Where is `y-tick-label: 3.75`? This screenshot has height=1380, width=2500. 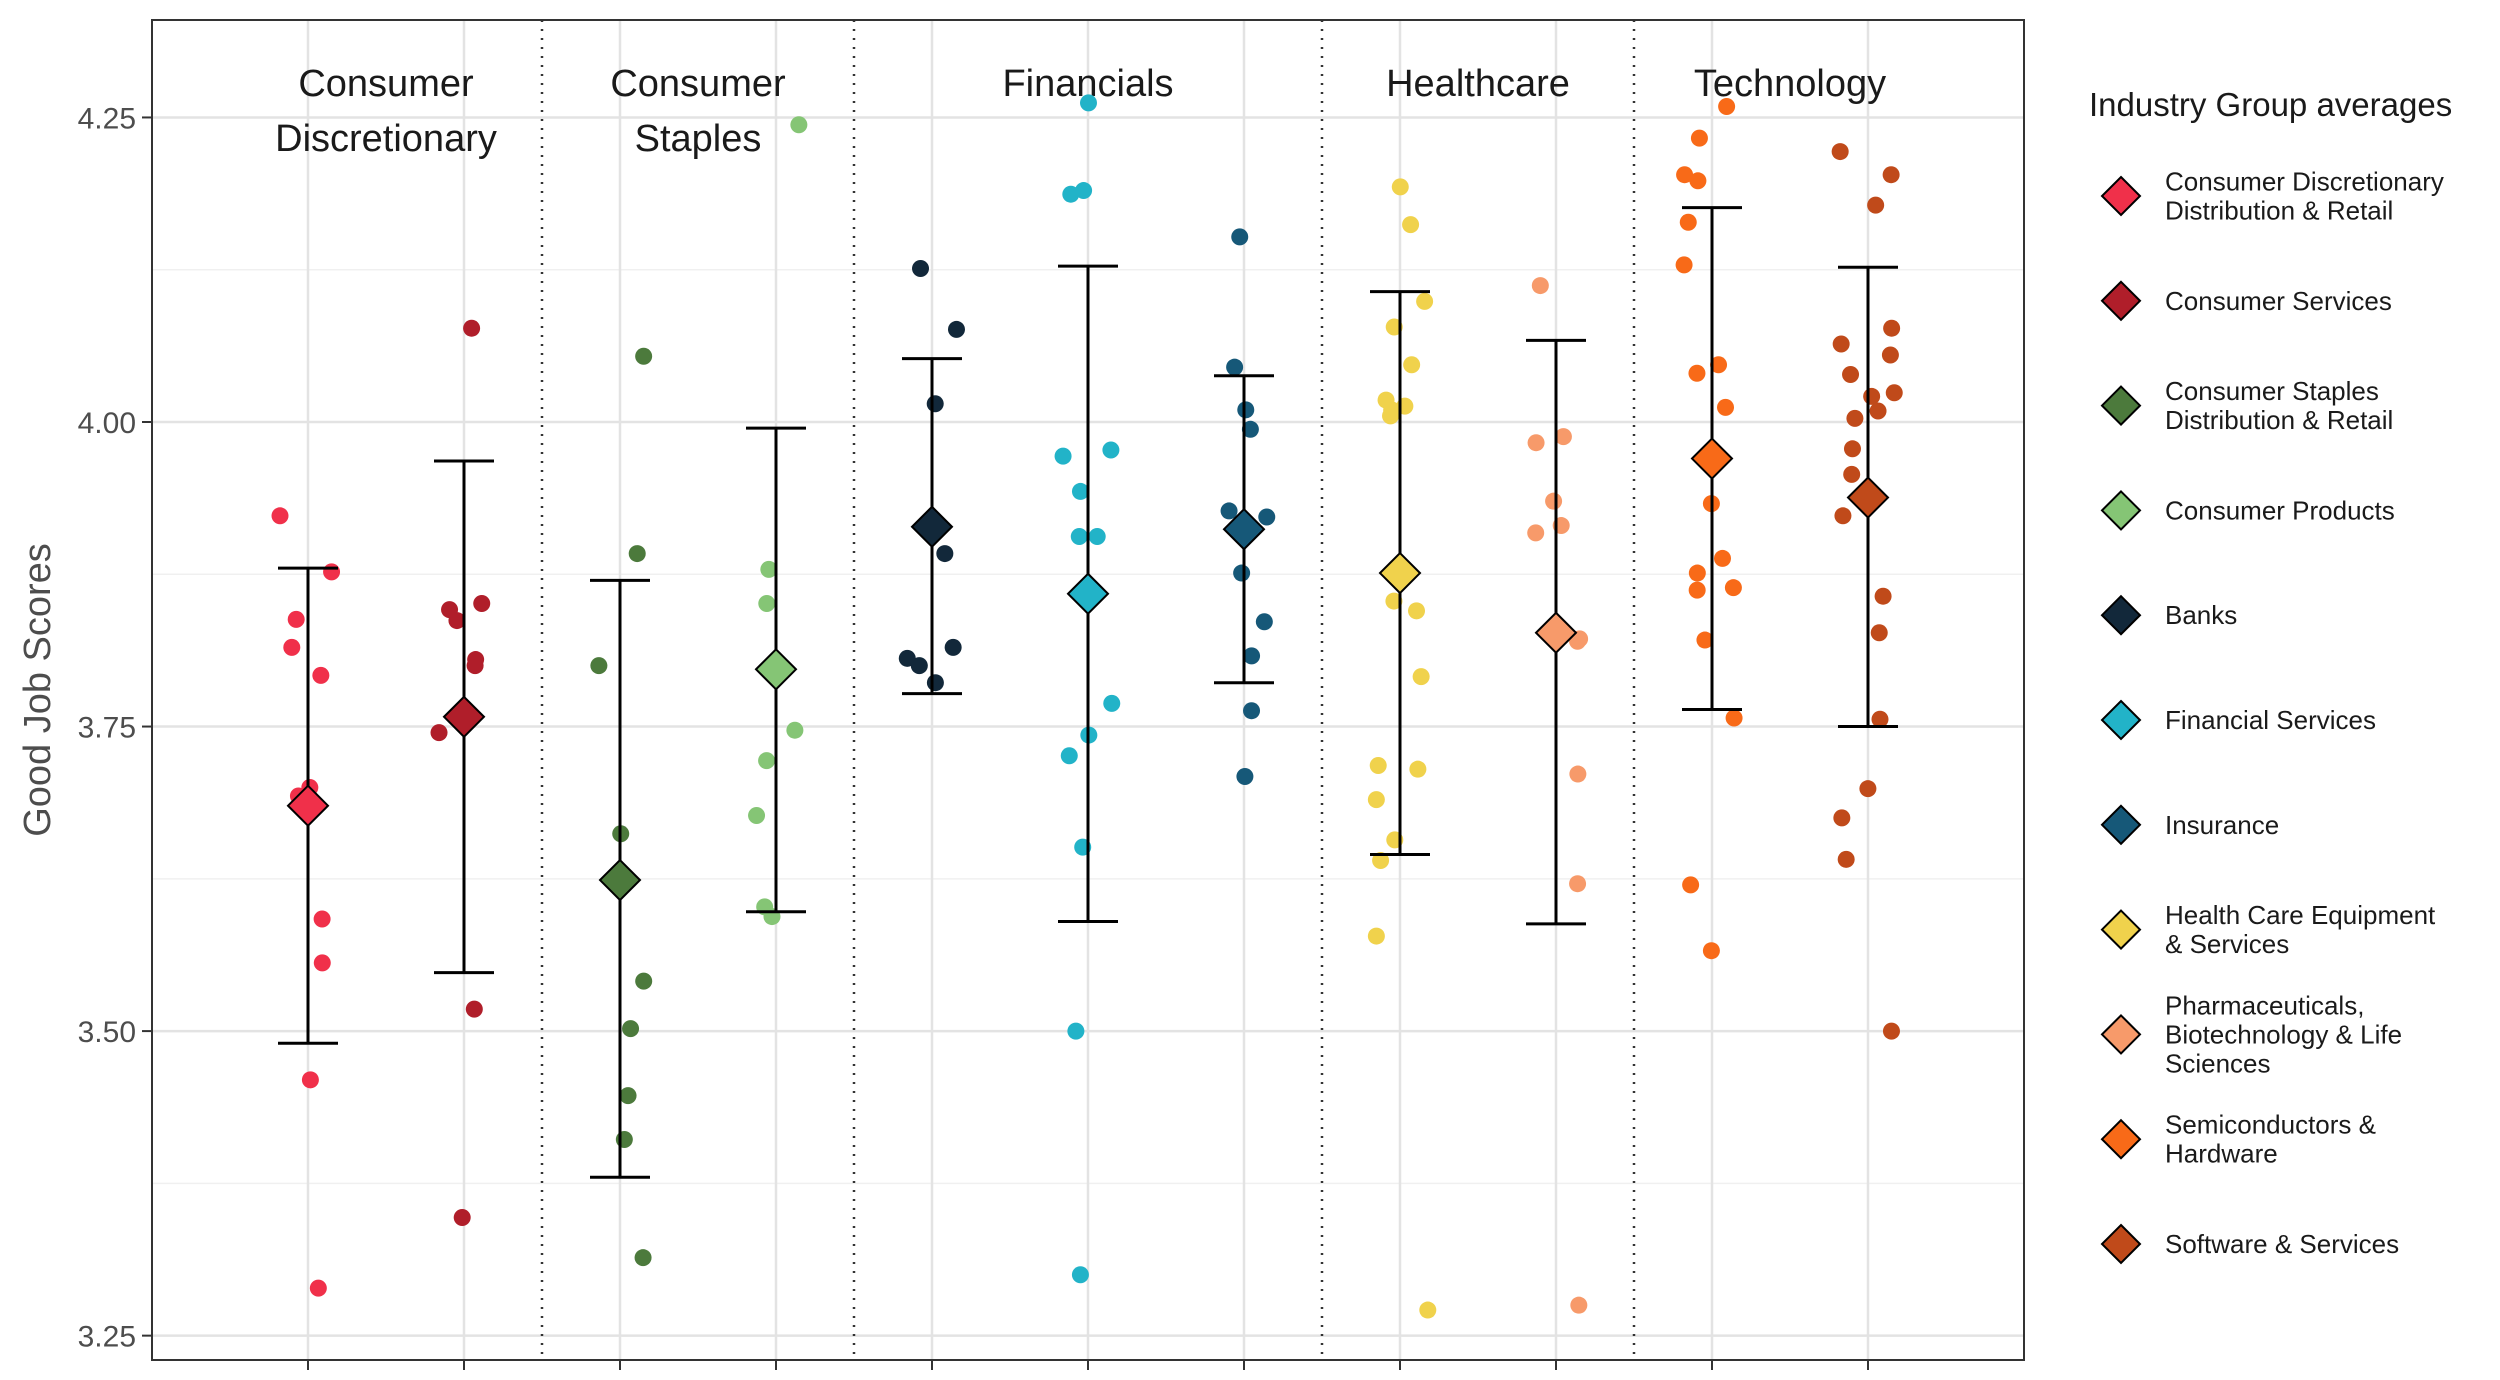
y-tick-label: 3.75 is located at coordinates (107, 728).